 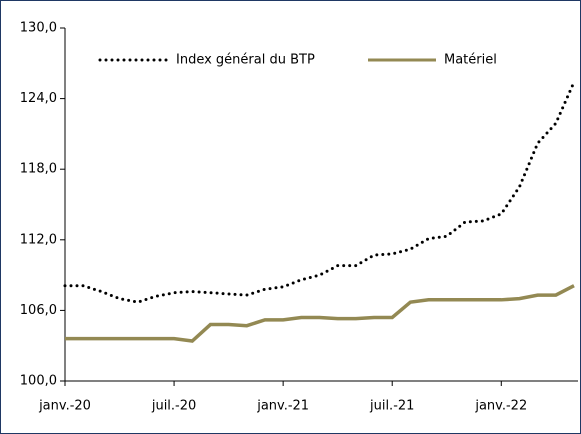 I want to click on series-line, so click(x=320, y=313).